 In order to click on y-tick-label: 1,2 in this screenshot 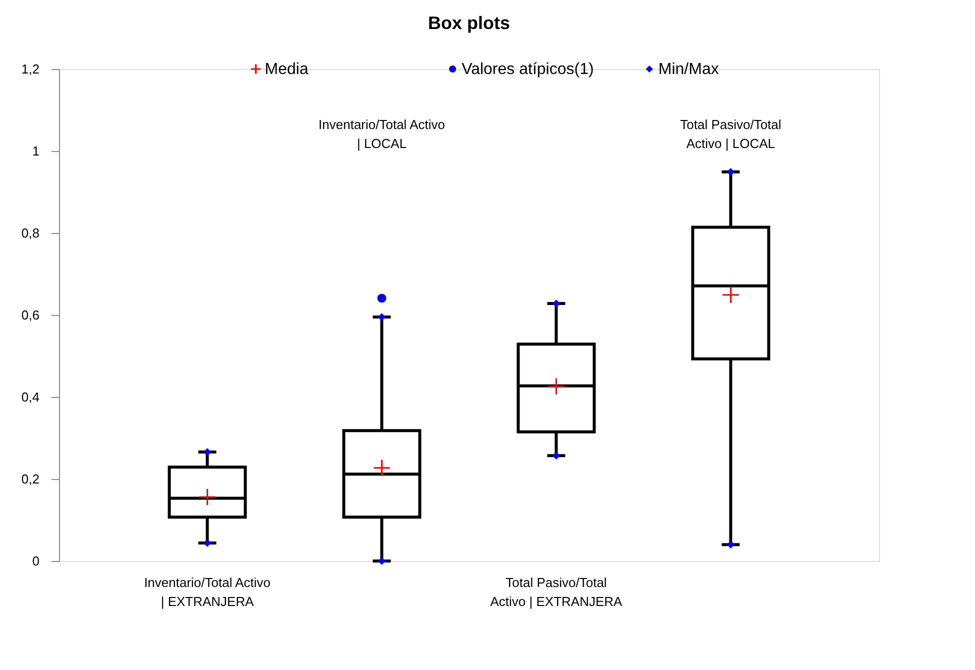, I will do `click(30, 69)`.